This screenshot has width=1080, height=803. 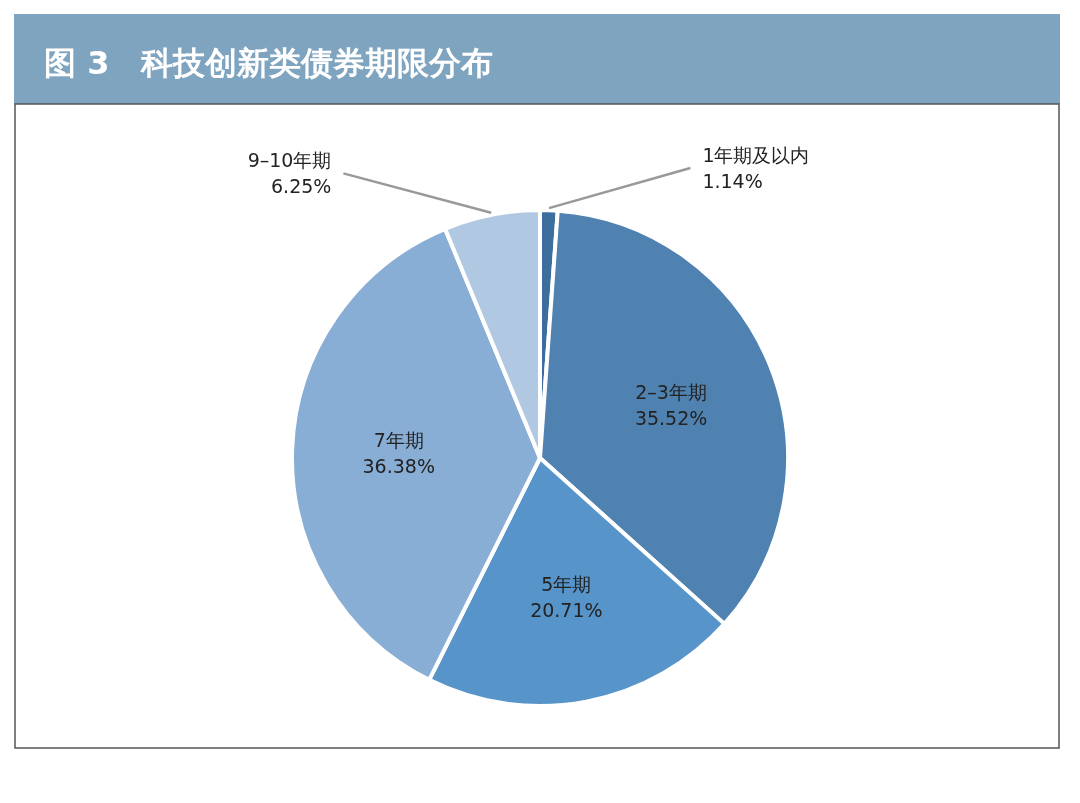 What do you see at coordinates (671, 418) in the screenshot?
I see `data-label: 35.52%` at bounding box center [671, 418].